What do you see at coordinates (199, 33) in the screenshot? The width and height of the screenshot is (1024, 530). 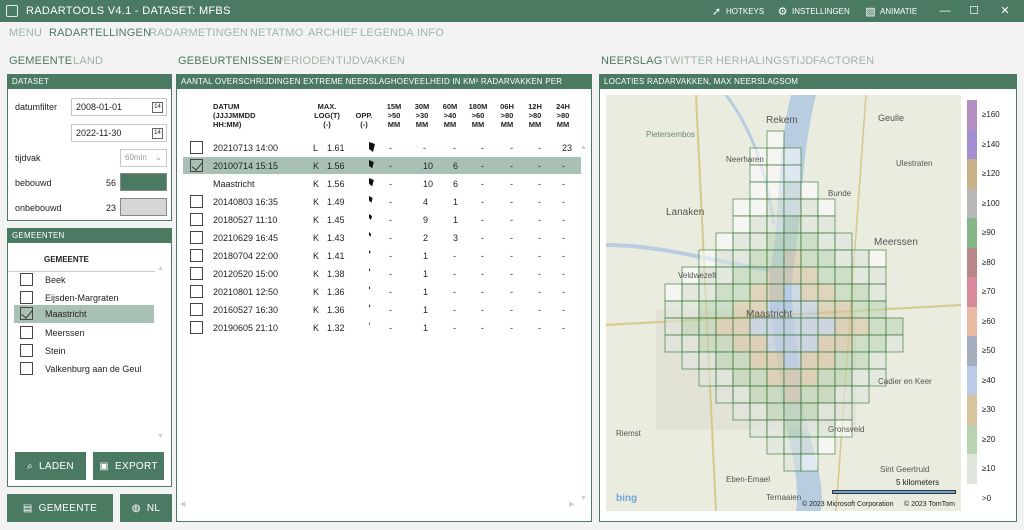 I see `menu-item-radarmetingen: RADARMETINGEN` at bounding box center [199, 33].